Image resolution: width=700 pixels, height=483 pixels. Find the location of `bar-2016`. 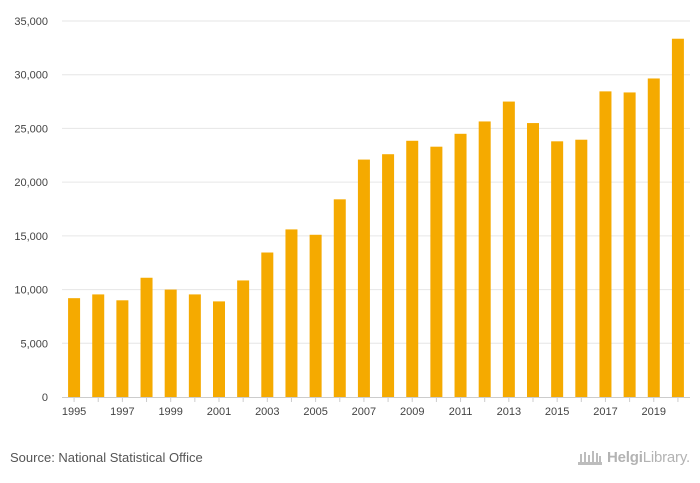

bar-2016 is located at coordinates (581, 268).